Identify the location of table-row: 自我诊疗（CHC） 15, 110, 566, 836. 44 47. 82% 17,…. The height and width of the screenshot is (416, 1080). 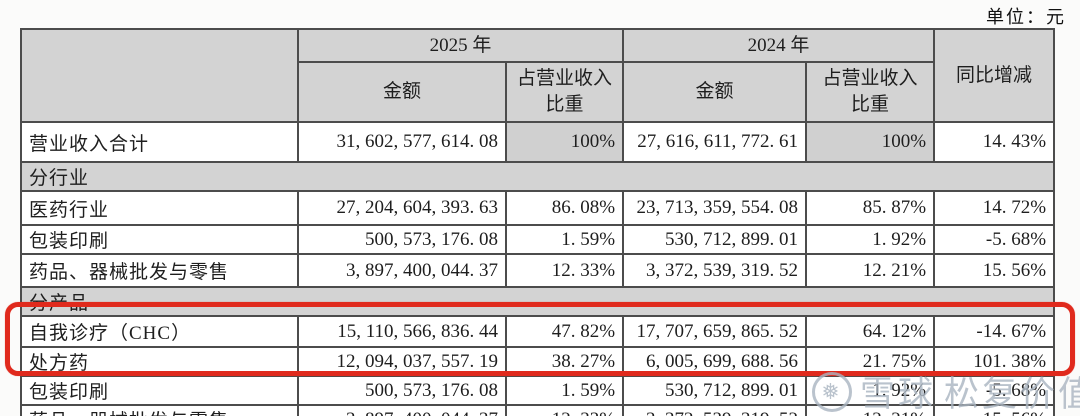
(538, 331).